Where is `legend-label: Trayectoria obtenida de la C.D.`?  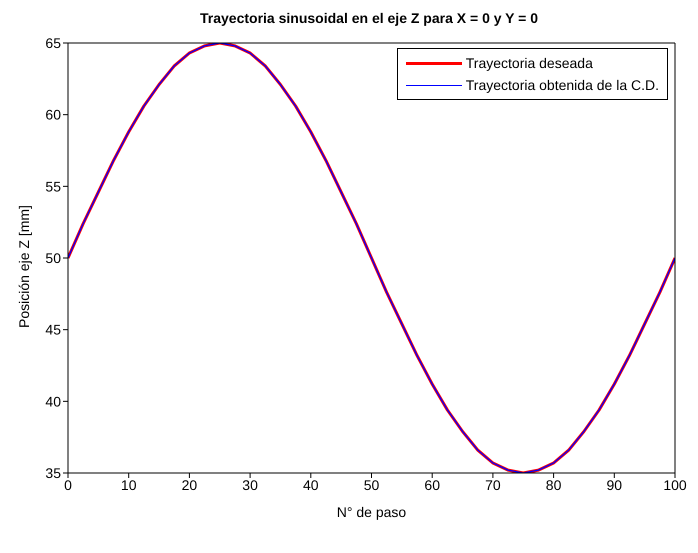
legend-label: Trayectoria obtenida de la C.D. is located at coordinates (562, 85).